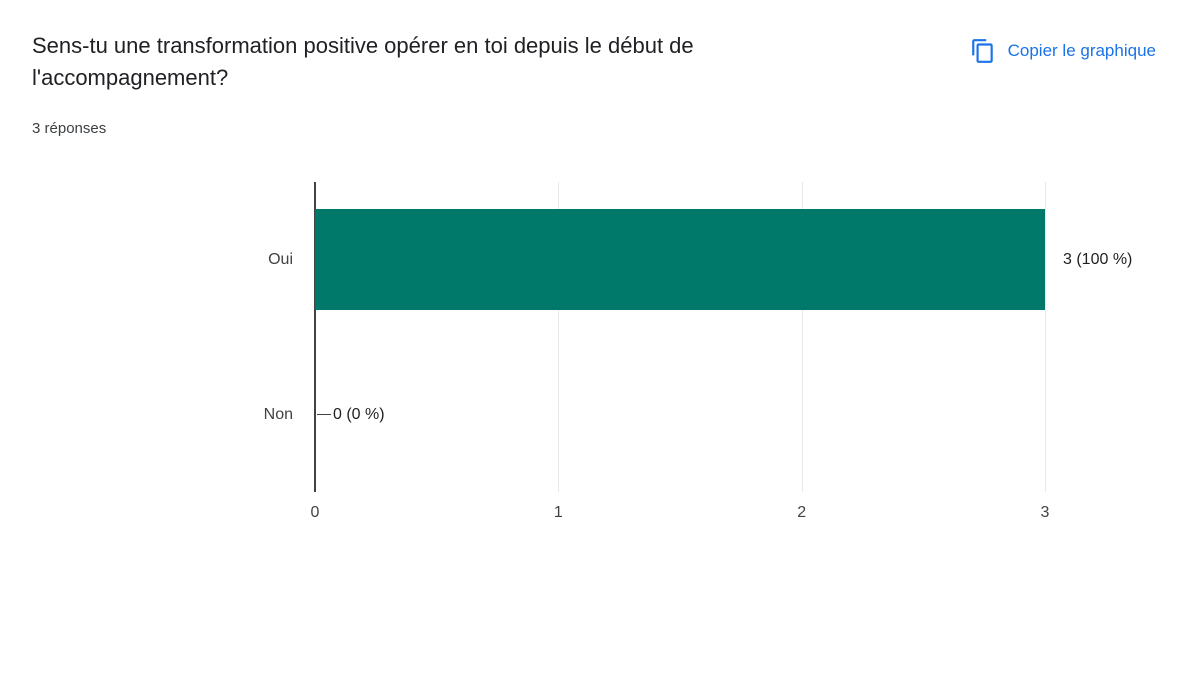 This screenshot has width=1200, height=675. What do you see at coordinates (315, 337) in the screenshot?
I see `y-axis-line` at bounding box center [315, 337].